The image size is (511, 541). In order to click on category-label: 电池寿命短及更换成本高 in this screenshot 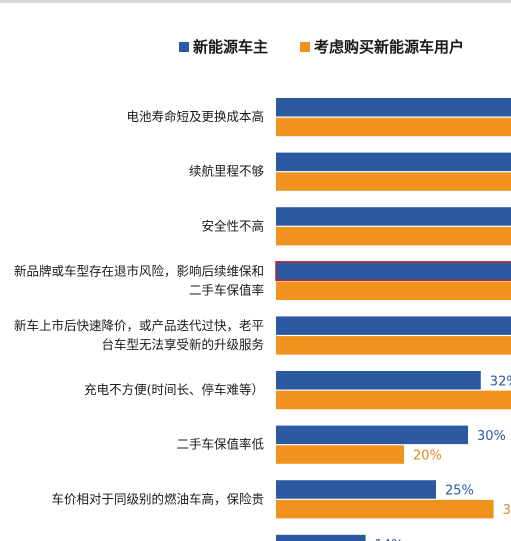, I will do `click(195, 116)`.